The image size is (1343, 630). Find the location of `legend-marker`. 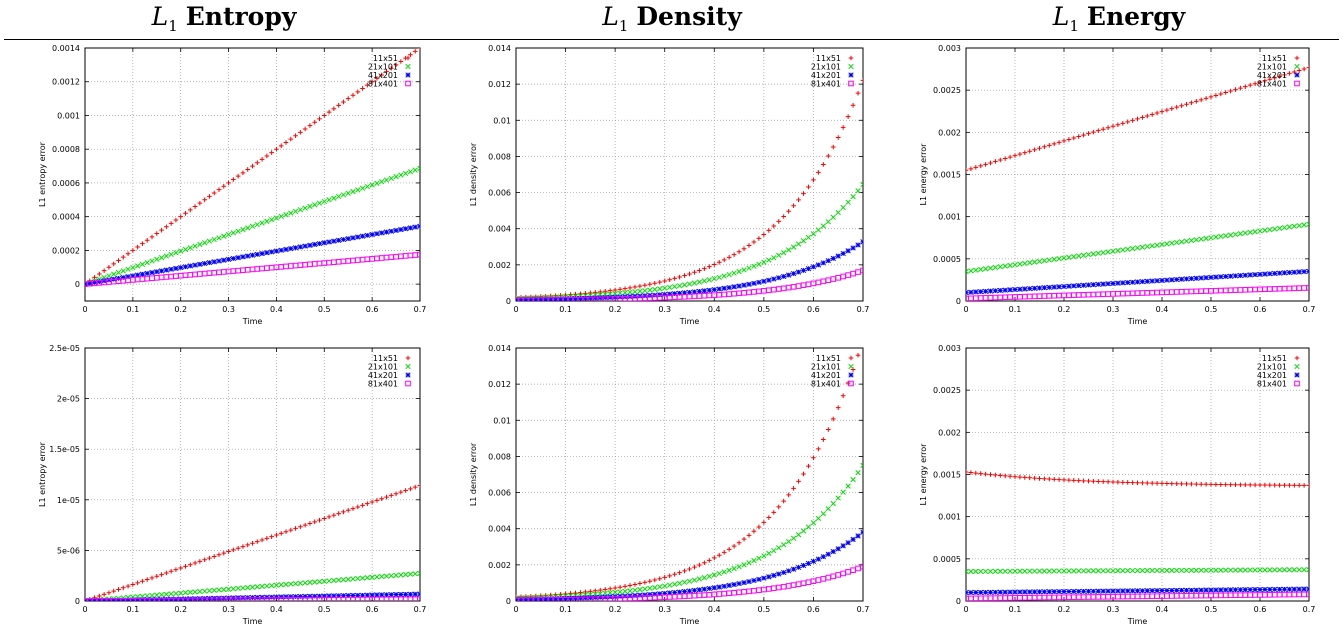

legend-marker is located at coordinates (408, 383).